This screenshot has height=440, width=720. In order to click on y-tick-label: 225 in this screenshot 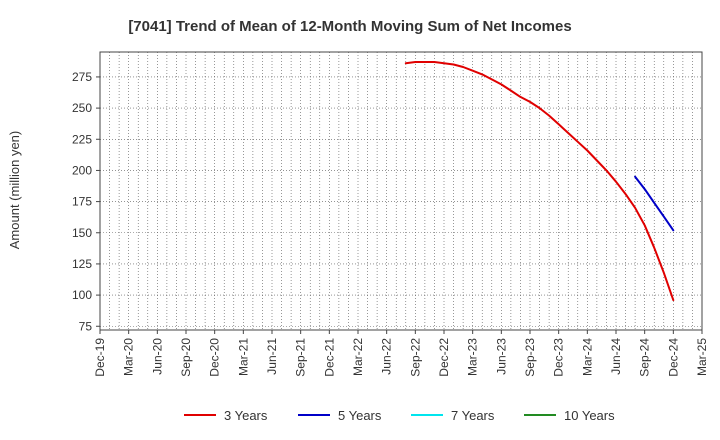, I will do `click(82, 139)`.